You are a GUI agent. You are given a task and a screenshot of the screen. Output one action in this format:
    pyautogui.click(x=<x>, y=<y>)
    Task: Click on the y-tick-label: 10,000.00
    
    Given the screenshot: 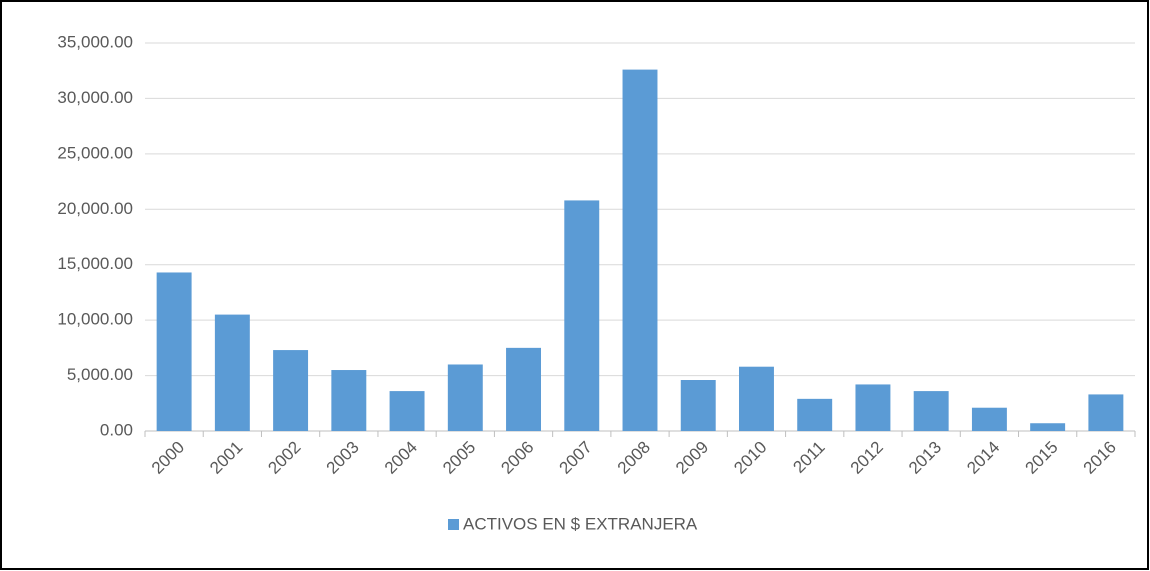 What is the action you would take?
    pyautogui.click(x=95, y=319)
    